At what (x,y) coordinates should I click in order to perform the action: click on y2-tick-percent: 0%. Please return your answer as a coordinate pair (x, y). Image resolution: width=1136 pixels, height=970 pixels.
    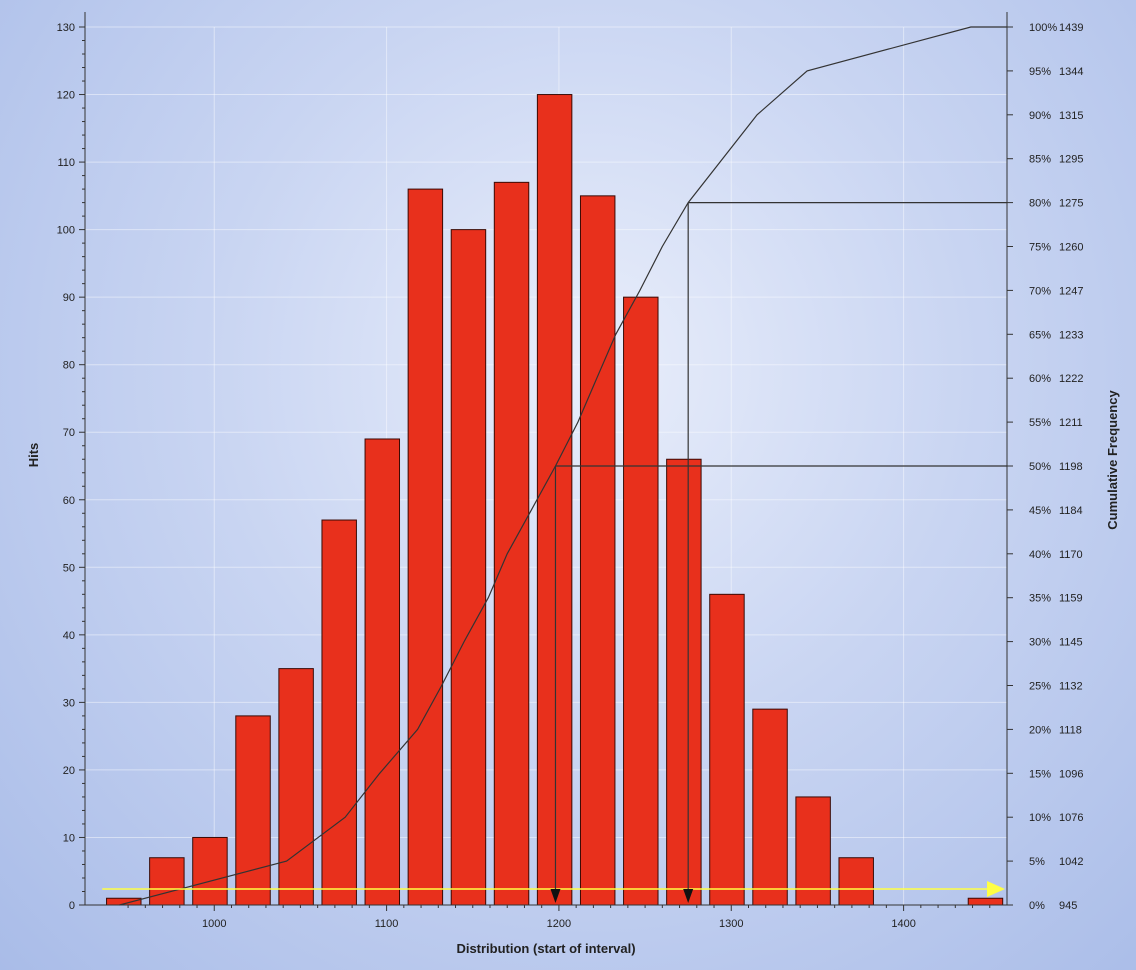
    Looking at the image, I should click on (1037, 906).